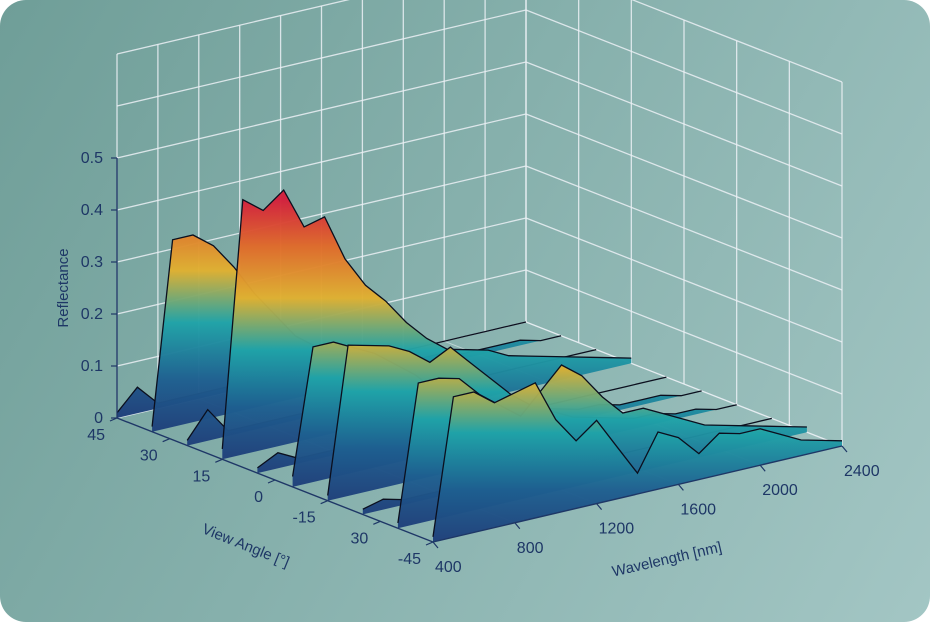  I want to click on wavelength-tick-label: 400, so click(448, 567).